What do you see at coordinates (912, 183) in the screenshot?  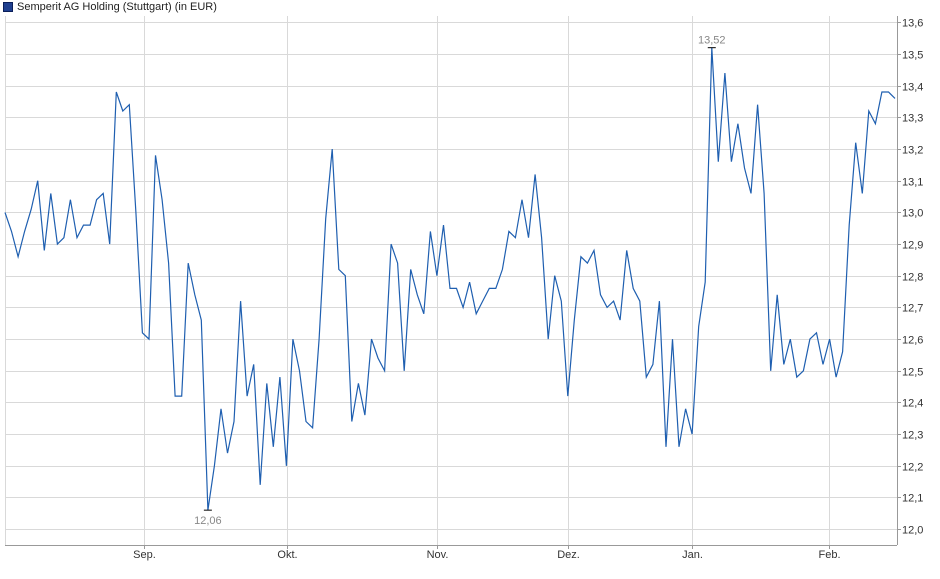 I see `y-tick-label: 13,1` at bounding box center [912, 183].